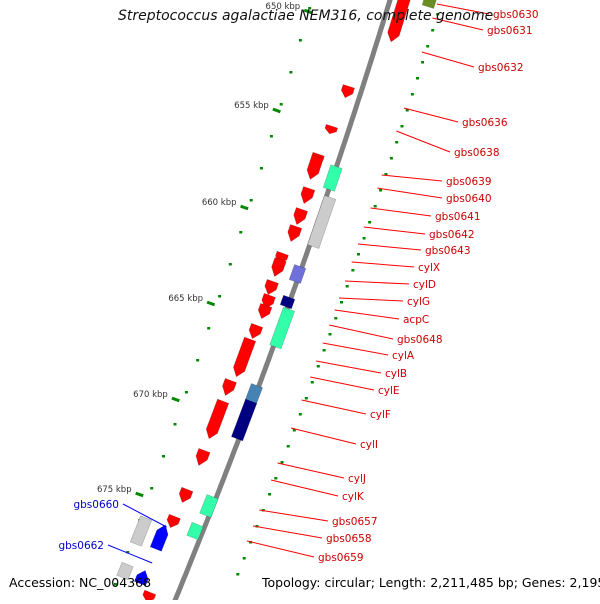 The width and height of the screenshot is (600, 604). What do you see at coordinates (477, 153) in the screenshot?
I see `gene-label: gbs0638` at bounding box center [477, 153].